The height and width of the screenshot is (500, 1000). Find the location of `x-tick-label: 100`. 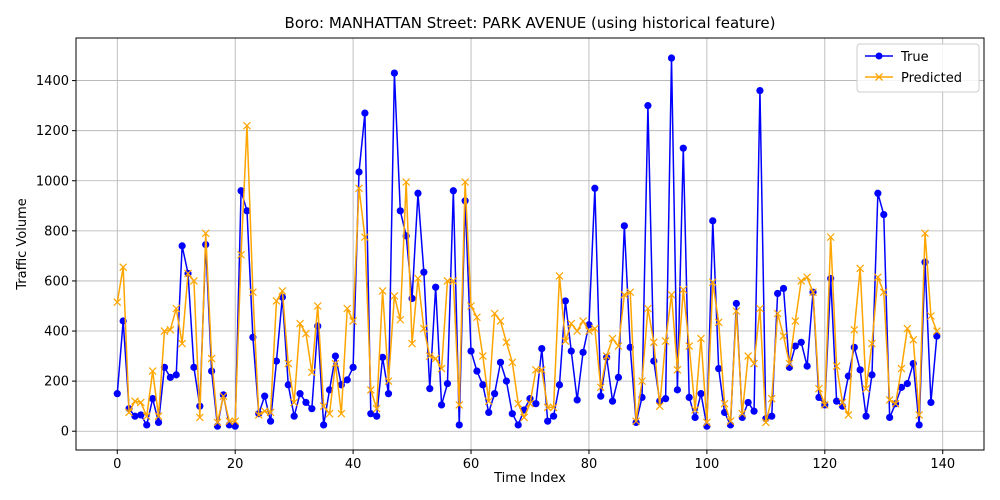

x-tick-label: 100 is located at coordinates (706, 464).